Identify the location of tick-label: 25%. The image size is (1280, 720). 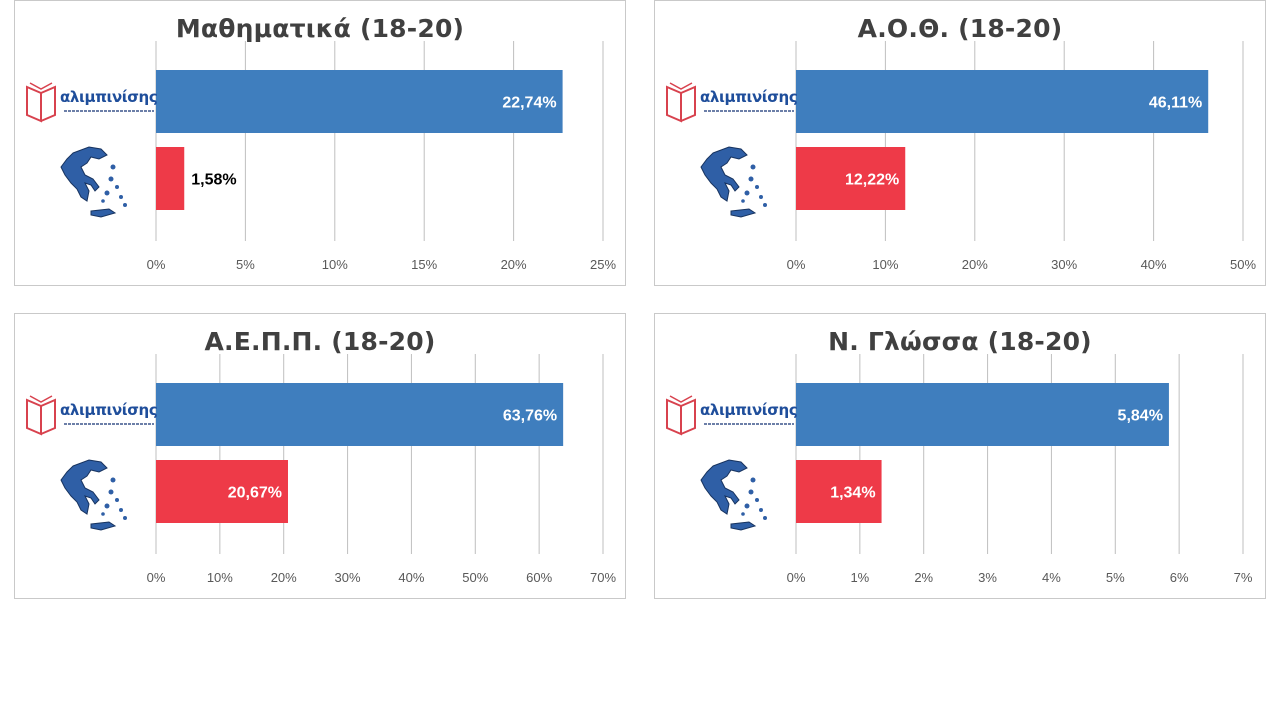
(603, 264).